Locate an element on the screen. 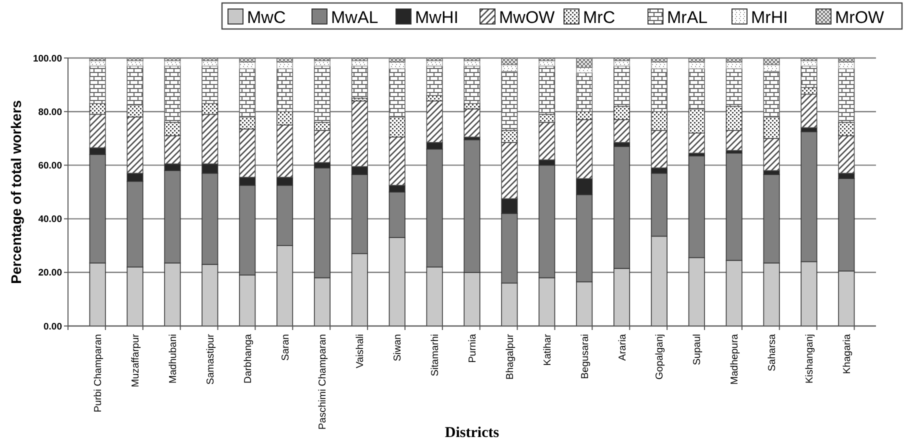  x-tick-label: Samastipur is located at coordinates (210, 359).